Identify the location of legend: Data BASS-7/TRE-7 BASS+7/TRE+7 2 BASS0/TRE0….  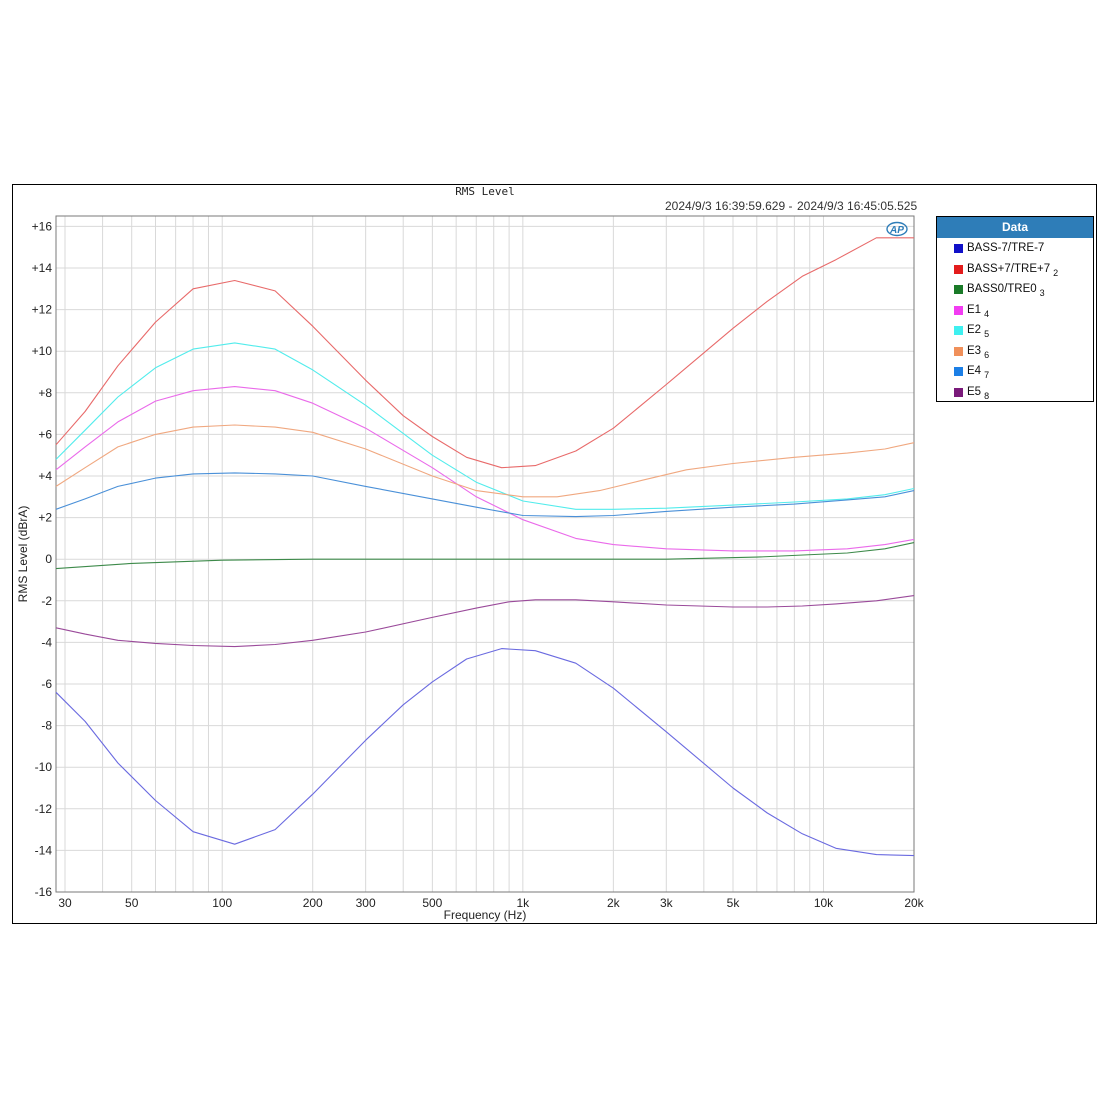
(1015, 309).